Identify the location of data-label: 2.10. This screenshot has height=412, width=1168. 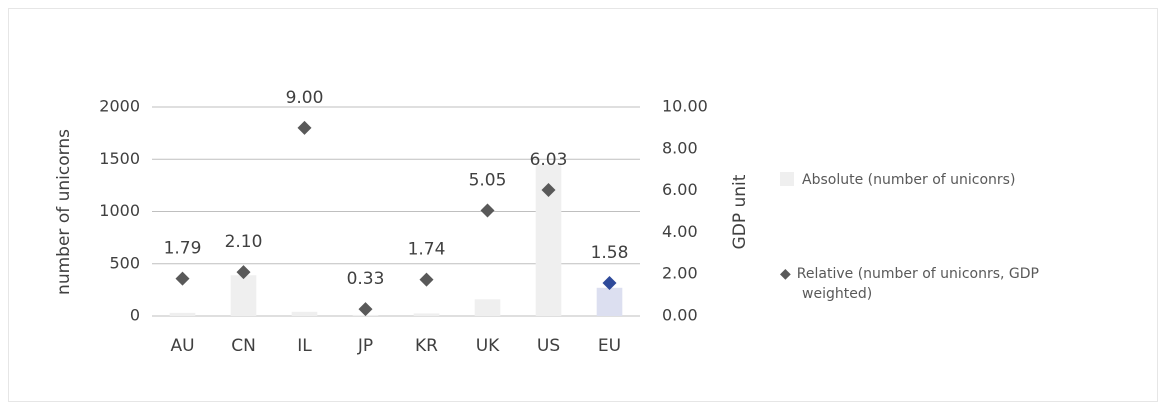
(244, 242).